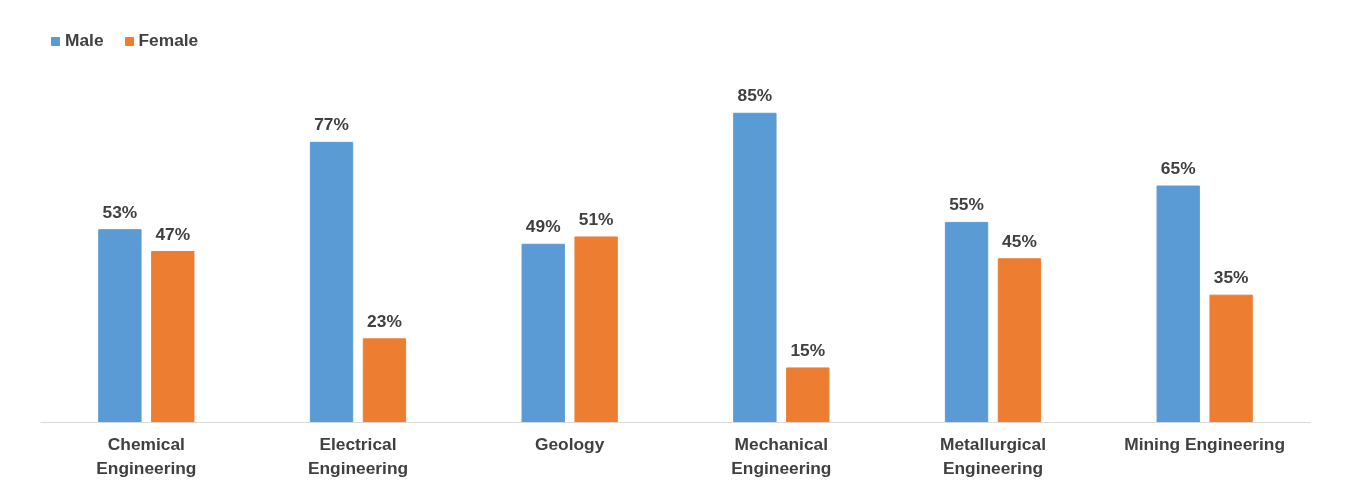  What do you see at coordinates (331, 124) in the screenshot?
I see `data-label: 77%` at bounding box center [331, 124].